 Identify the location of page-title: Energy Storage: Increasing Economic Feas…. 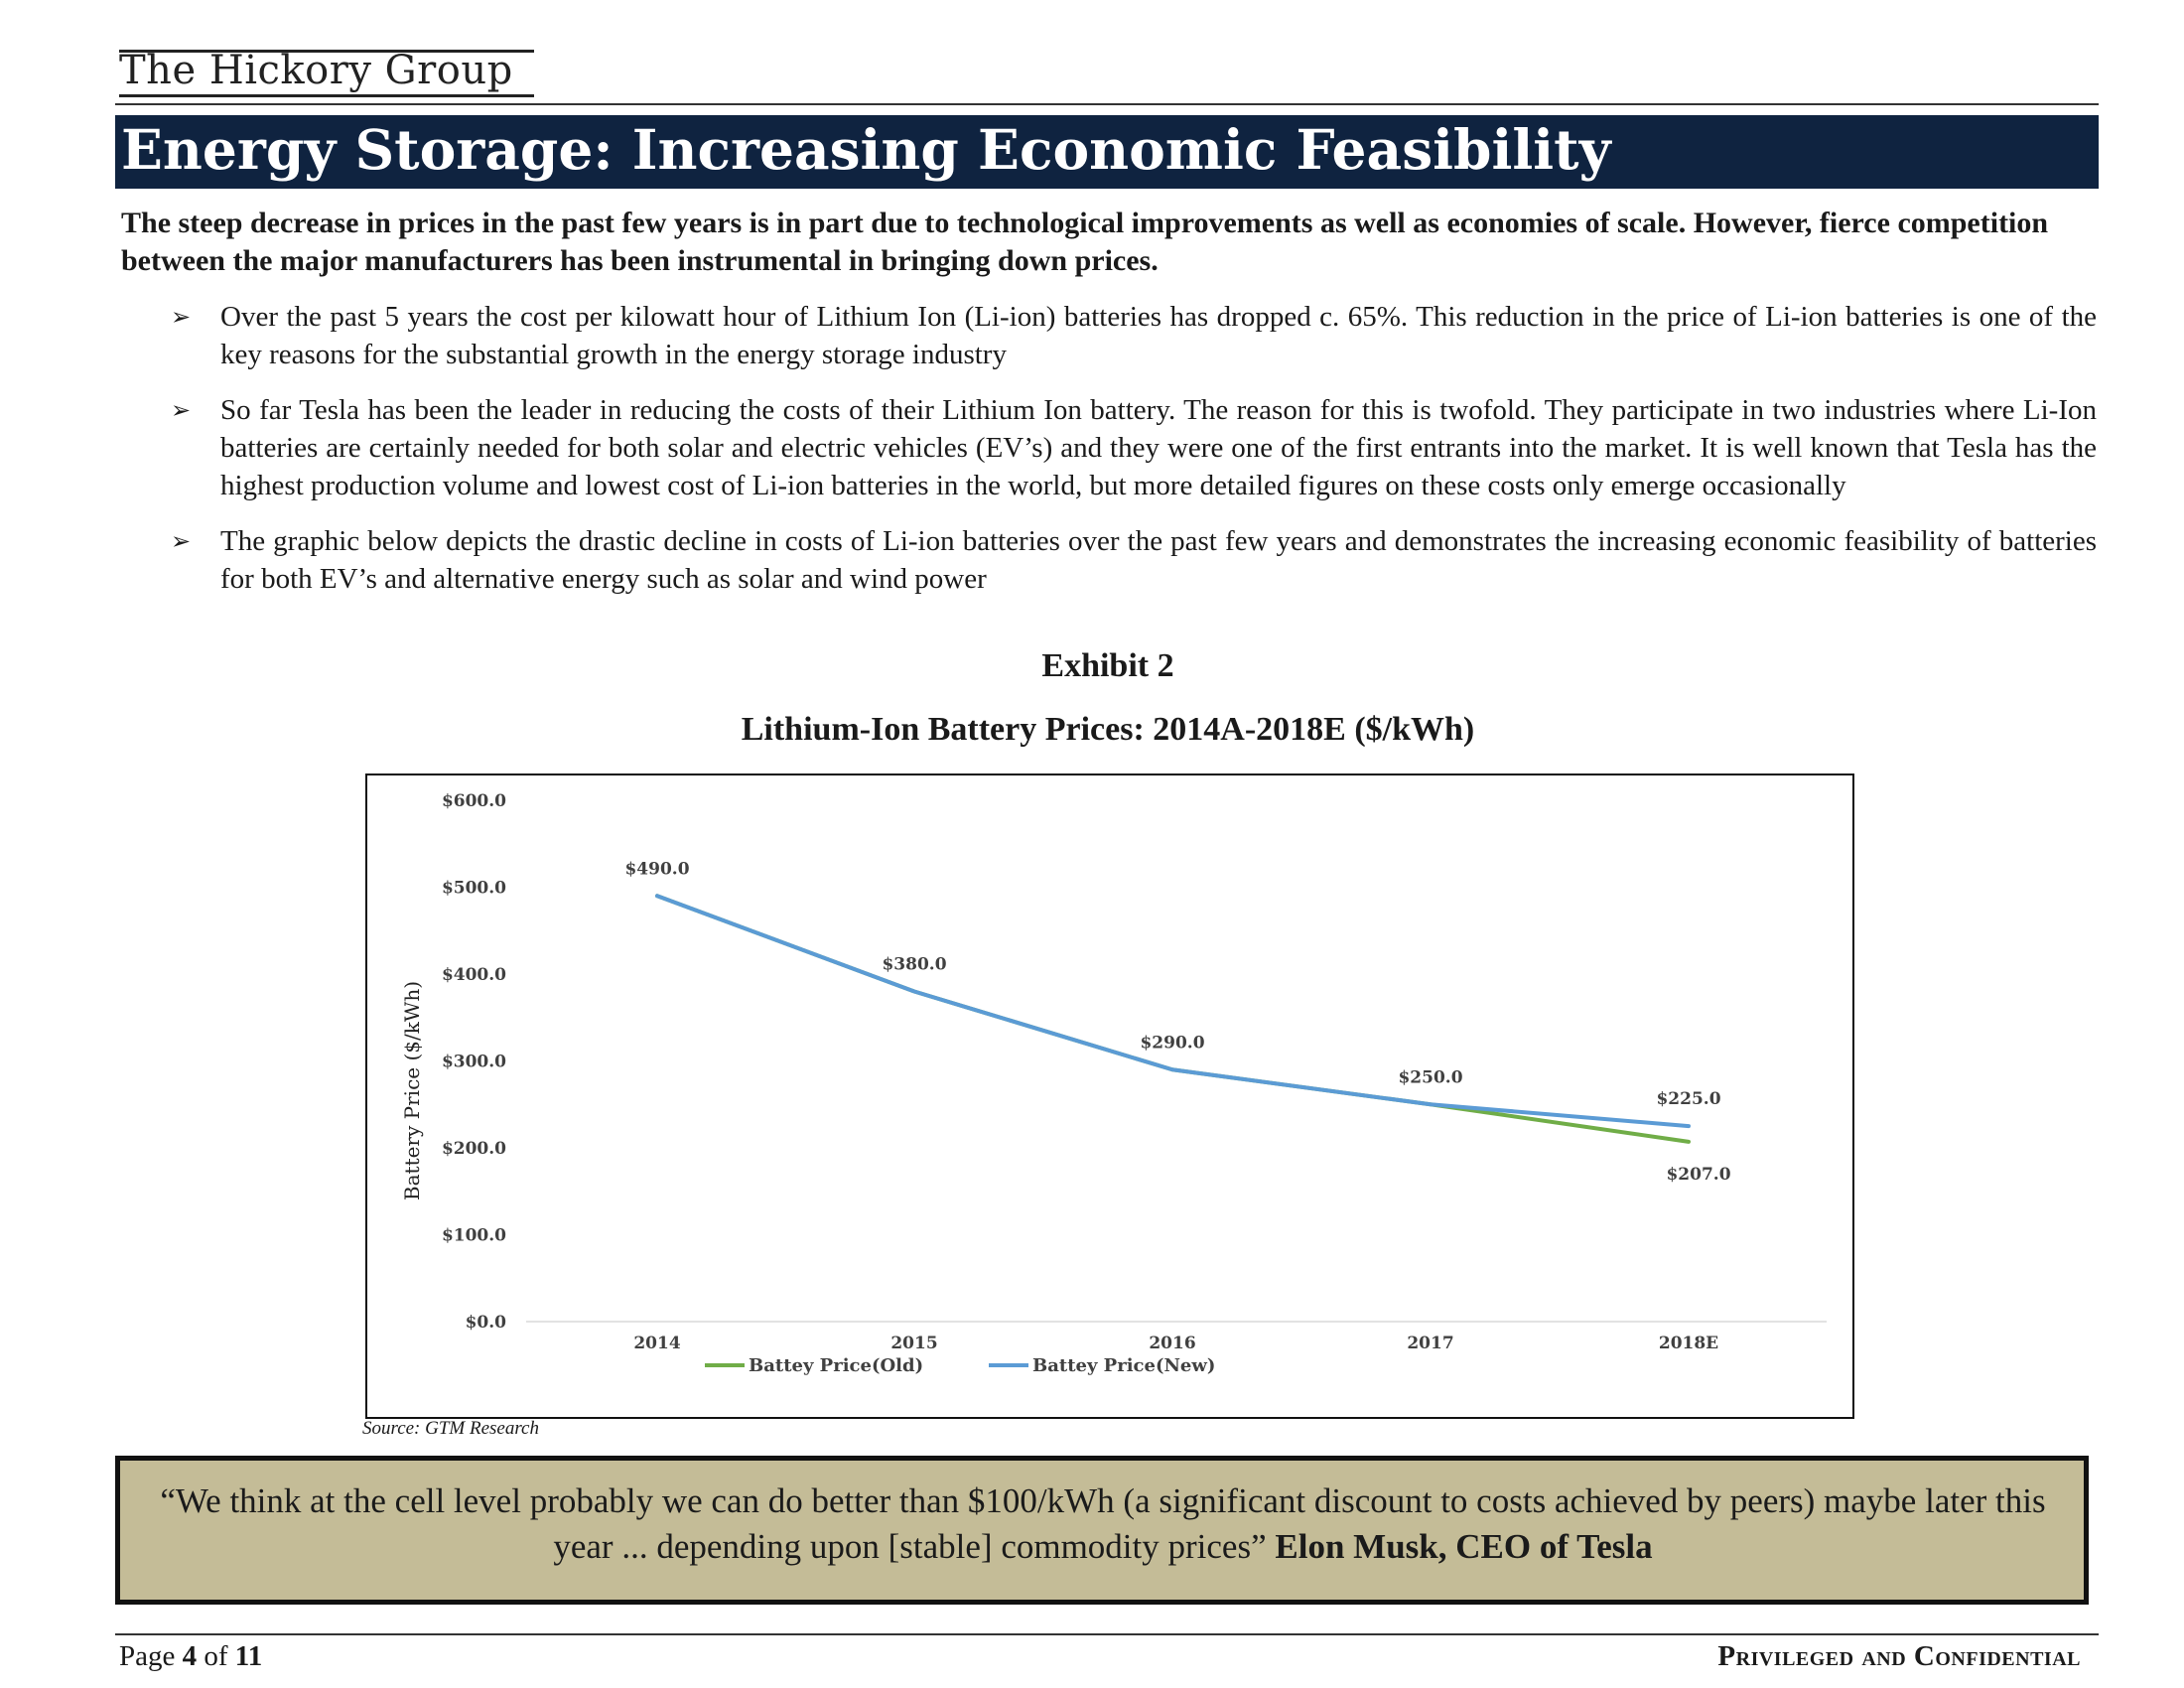
(866, 149).